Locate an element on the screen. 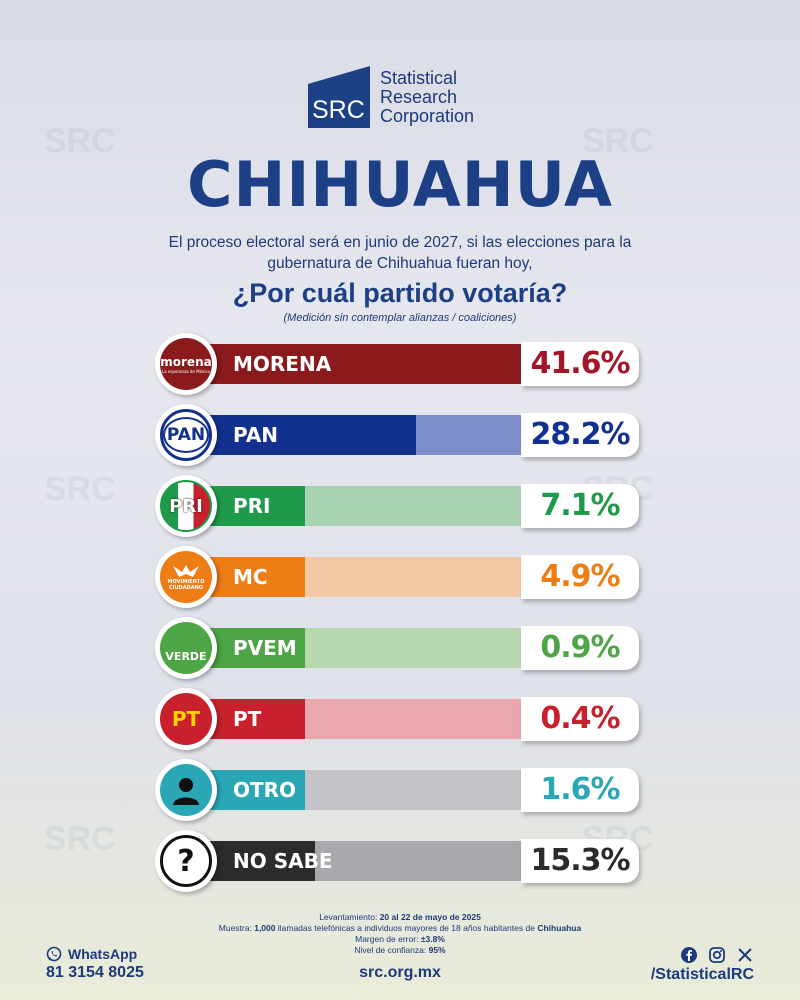 This screenshot has height=1000, width=800. bar-row: OTRO 1.6% is located at coordinates (397, 790).